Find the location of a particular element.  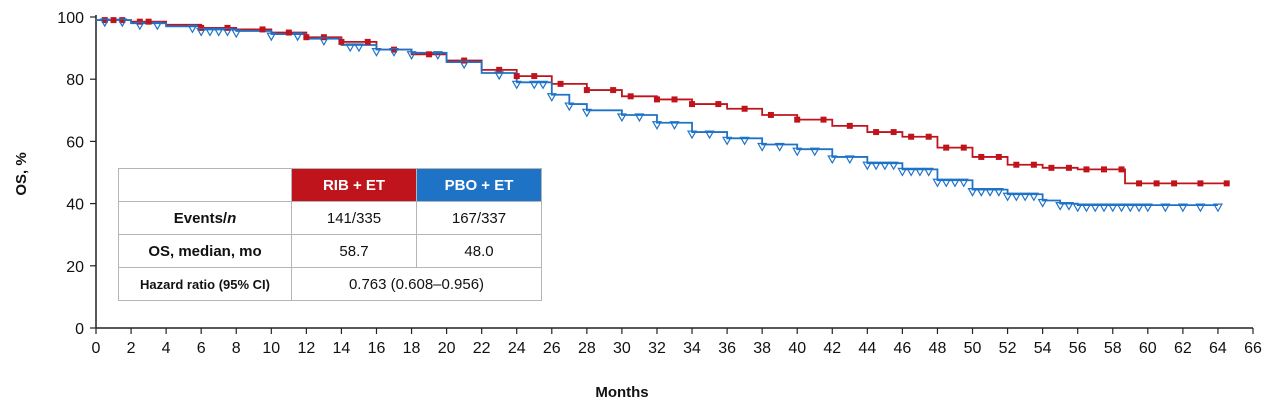

x-axis-title: Months is located at coordinates (621, 392).